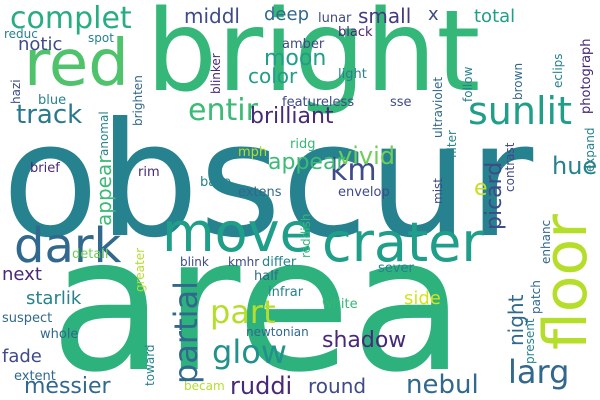 This screenshot has height=400, width=600. I want to click on word-rim: rim, so click(149, 172).